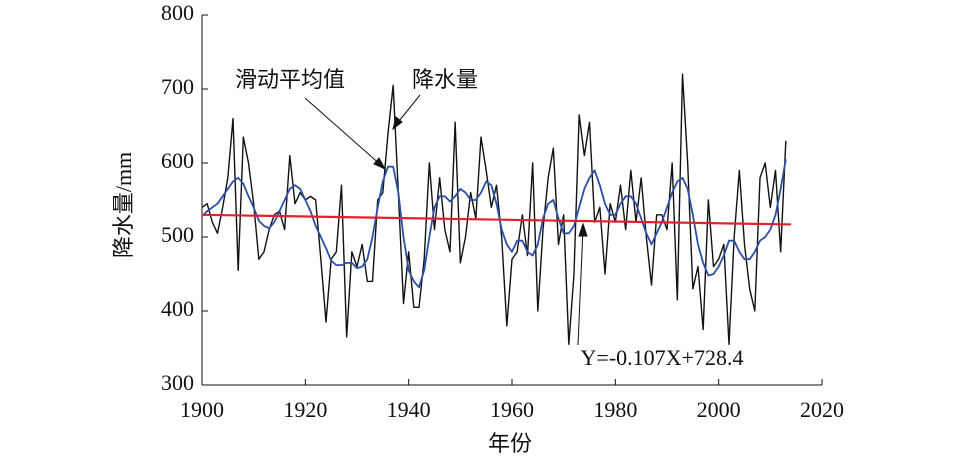 This screenshot has height=464, width=957. I want to click on x-tick-label: 1900, so click(202, 409).